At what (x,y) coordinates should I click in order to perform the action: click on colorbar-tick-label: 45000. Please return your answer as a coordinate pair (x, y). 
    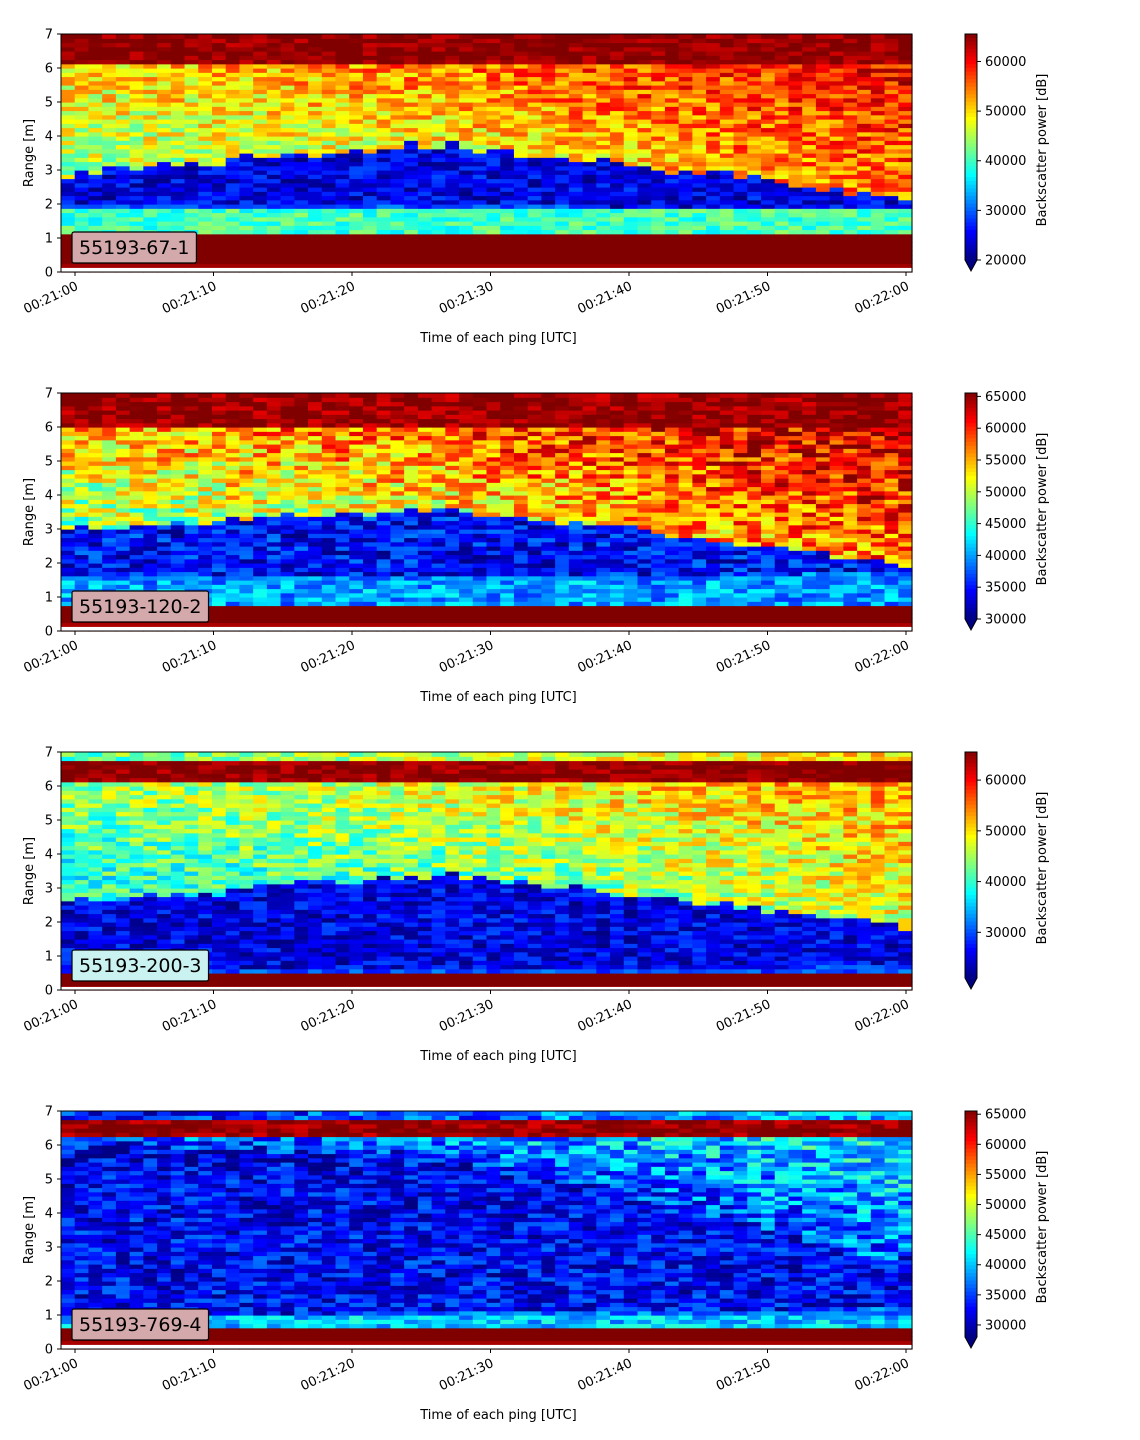
    Looking at the image, I should click on (1005, 524).